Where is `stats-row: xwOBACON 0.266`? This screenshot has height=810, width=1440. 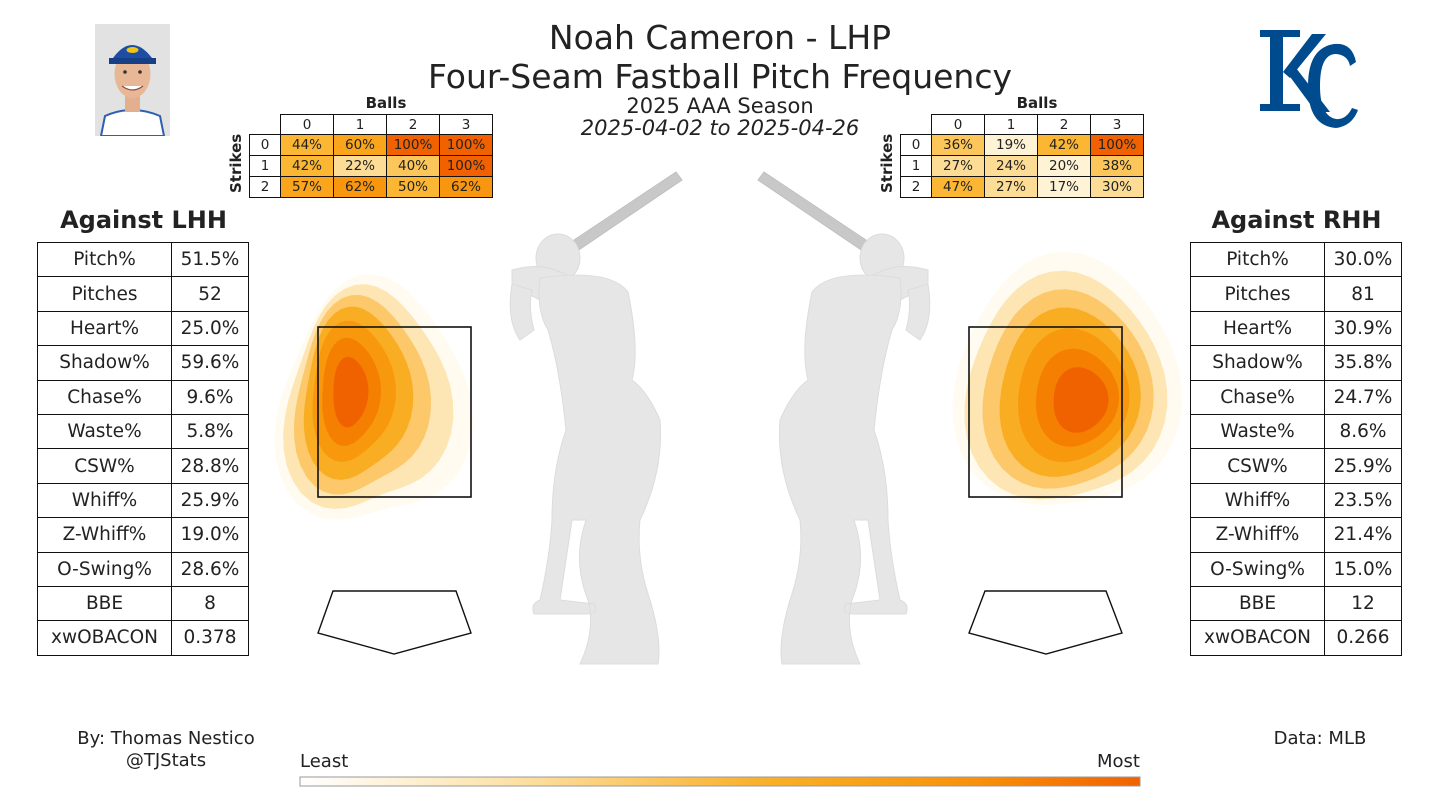
stats-row: xwOBACON 0.266 is located at coordinates (1296, 638).